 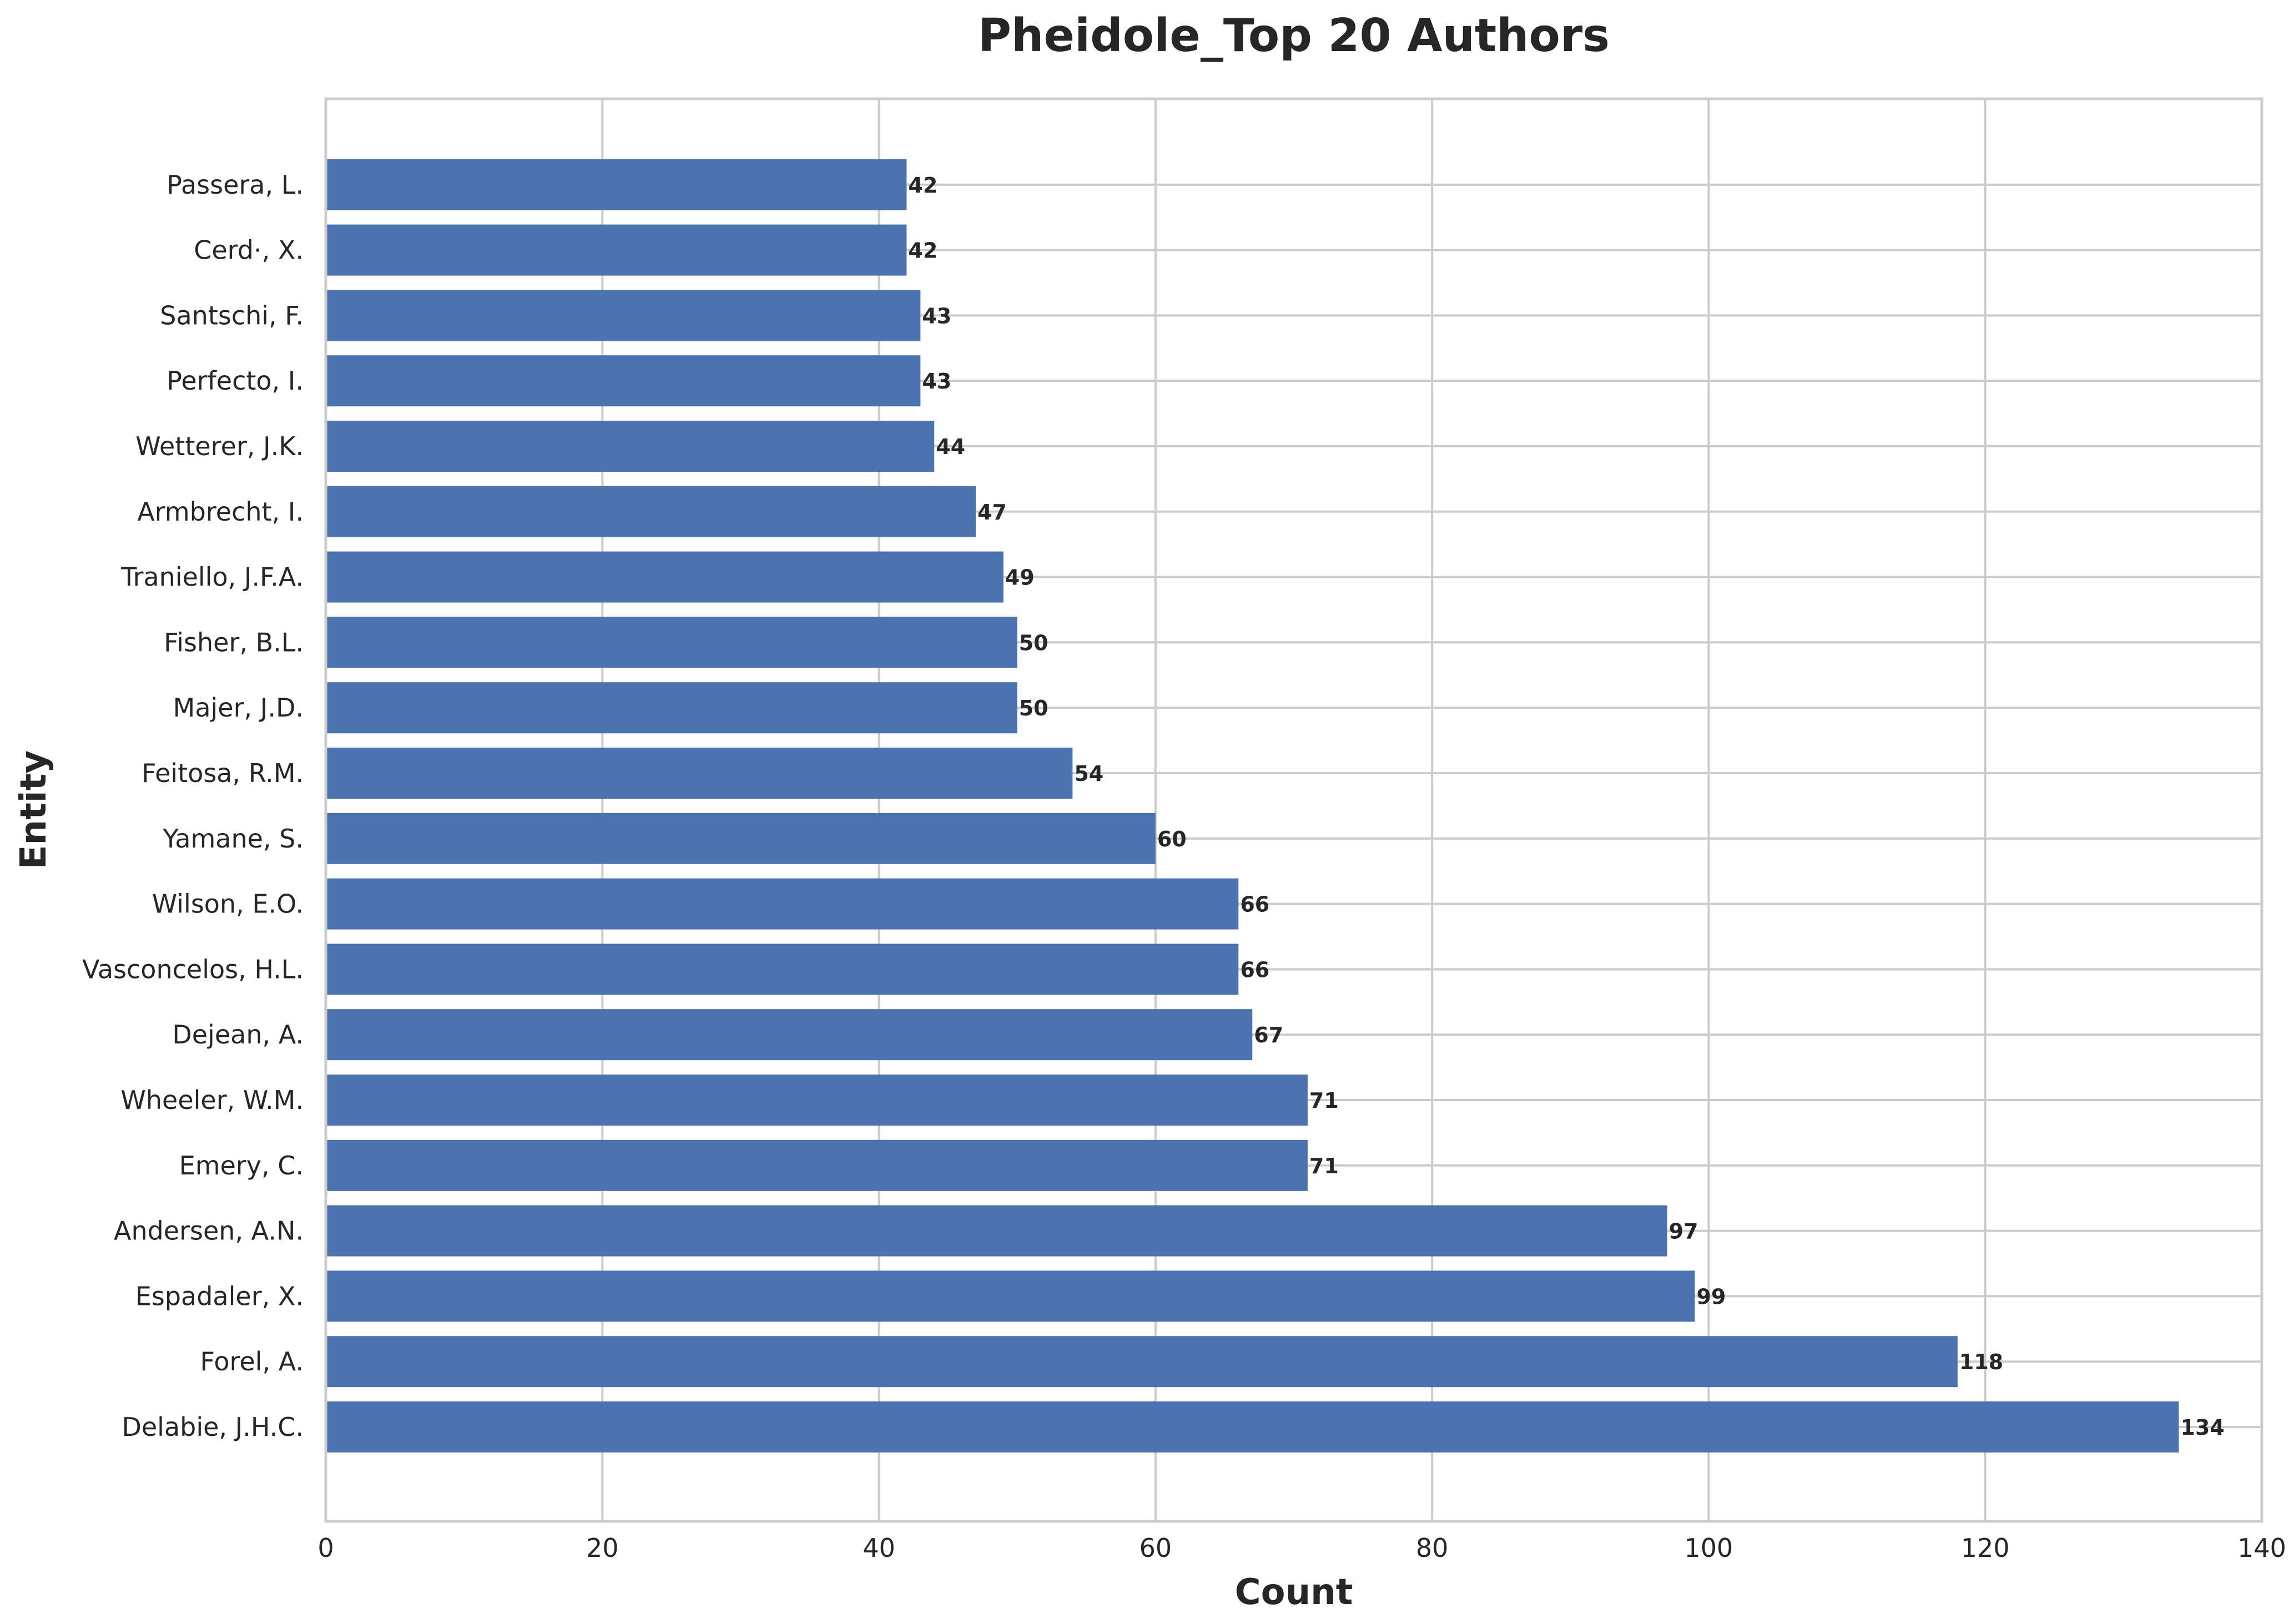 I want to click on x-tick-label: 100, so click(x=1709, y=1548).